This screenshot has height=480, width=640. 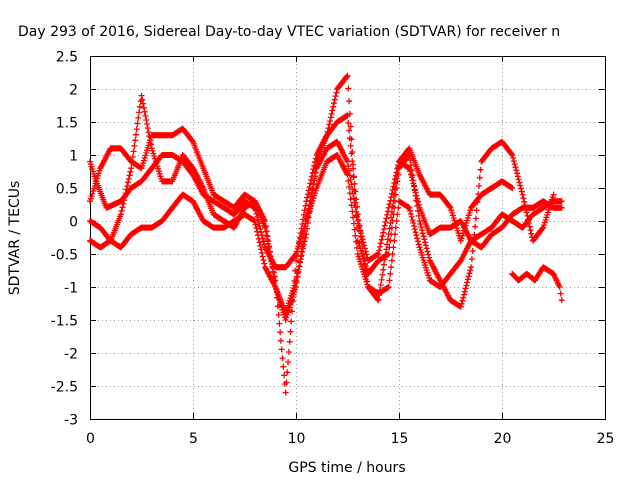 What do you see at coordinates (297, 439) in the screenshot?
I see `x-tick-label: 10` at bounding box center [297, 439].